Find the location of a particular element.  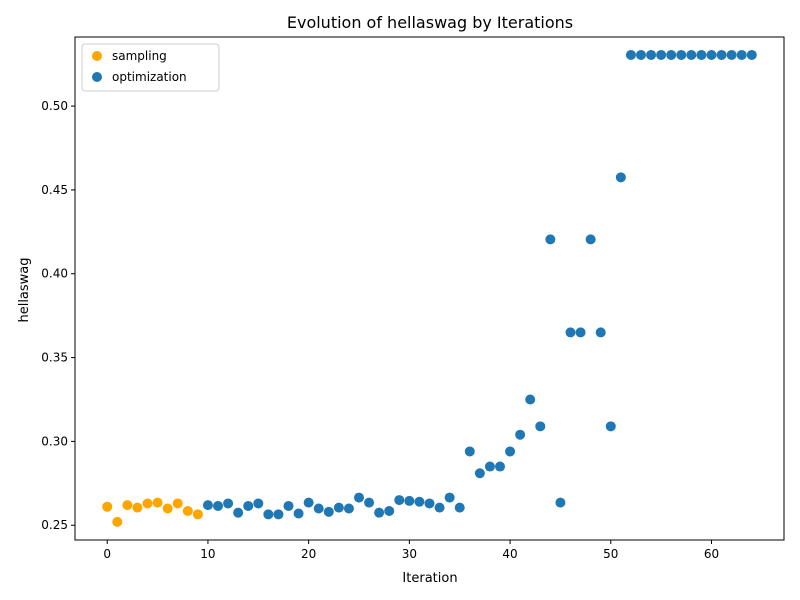

y-tick-label: 0.25 is located at coordinates (54, 525).